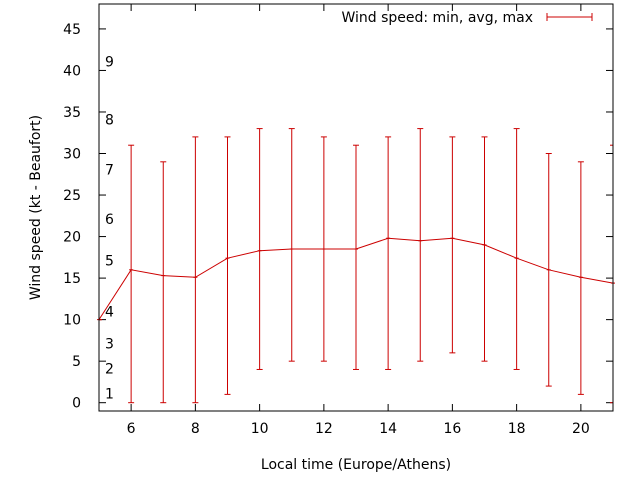 The image size is (640, 480). What do you see at coordinates (109, 370) in the screenshot?
I see `beaufort-label: 2` at bounding box center [109, 370].